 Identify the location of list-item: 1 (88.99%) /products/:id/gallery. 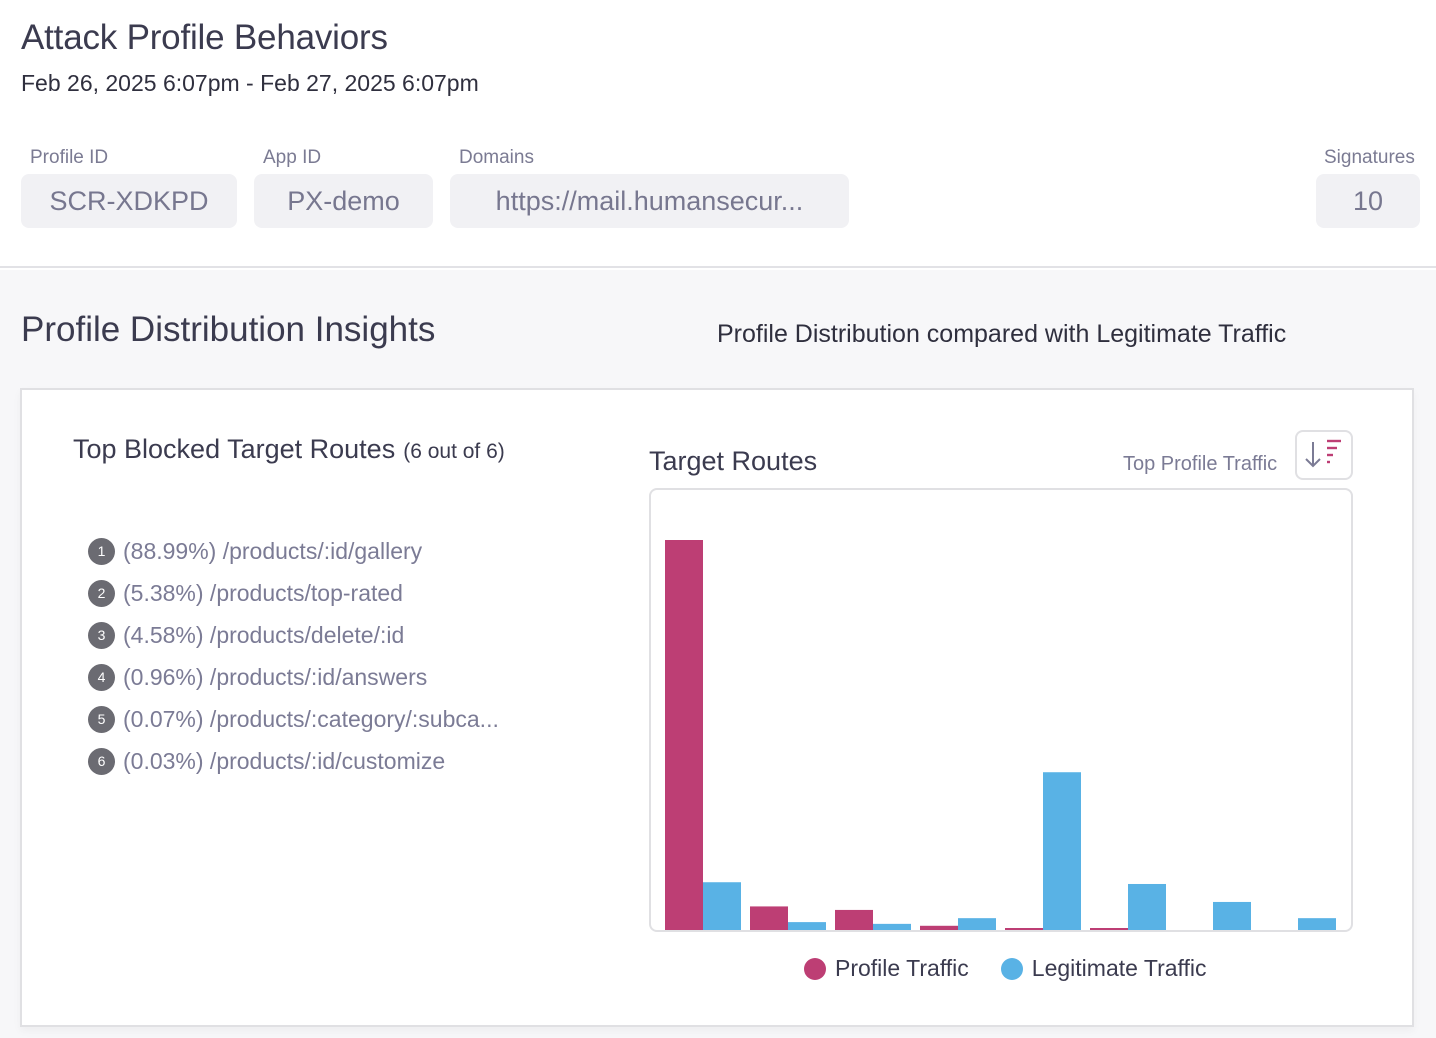
(293, 551).